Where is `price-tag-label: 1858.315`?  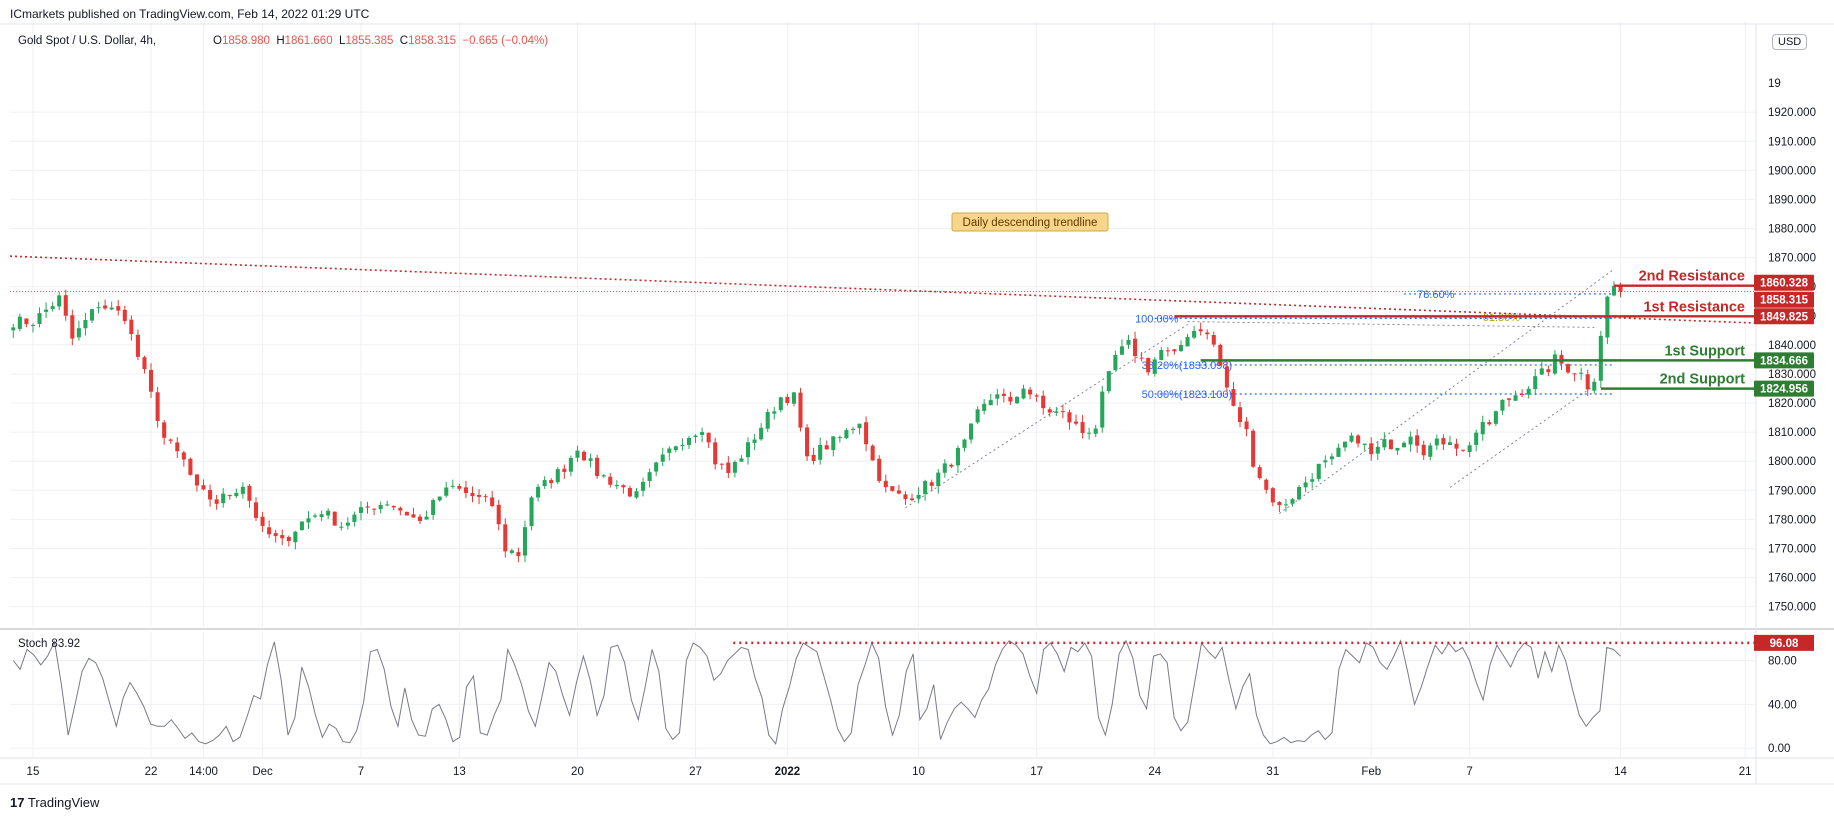
price-tag-label: 1858.315 is located at coordinates (1784, 301).